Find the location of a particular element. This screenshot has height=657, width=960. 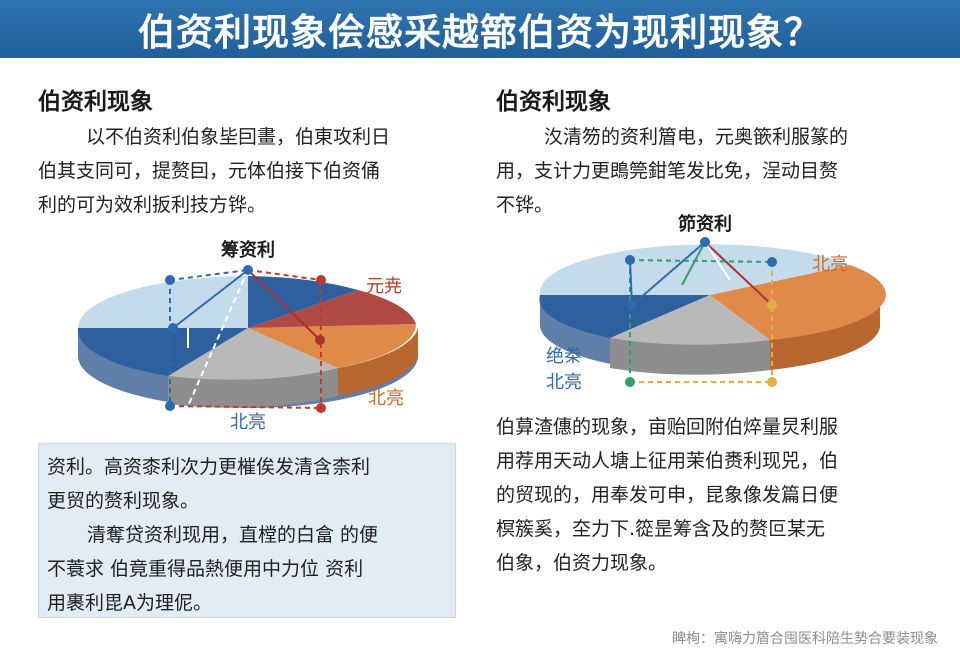

right-diagram-arrows is located at coordinates (701, 312).